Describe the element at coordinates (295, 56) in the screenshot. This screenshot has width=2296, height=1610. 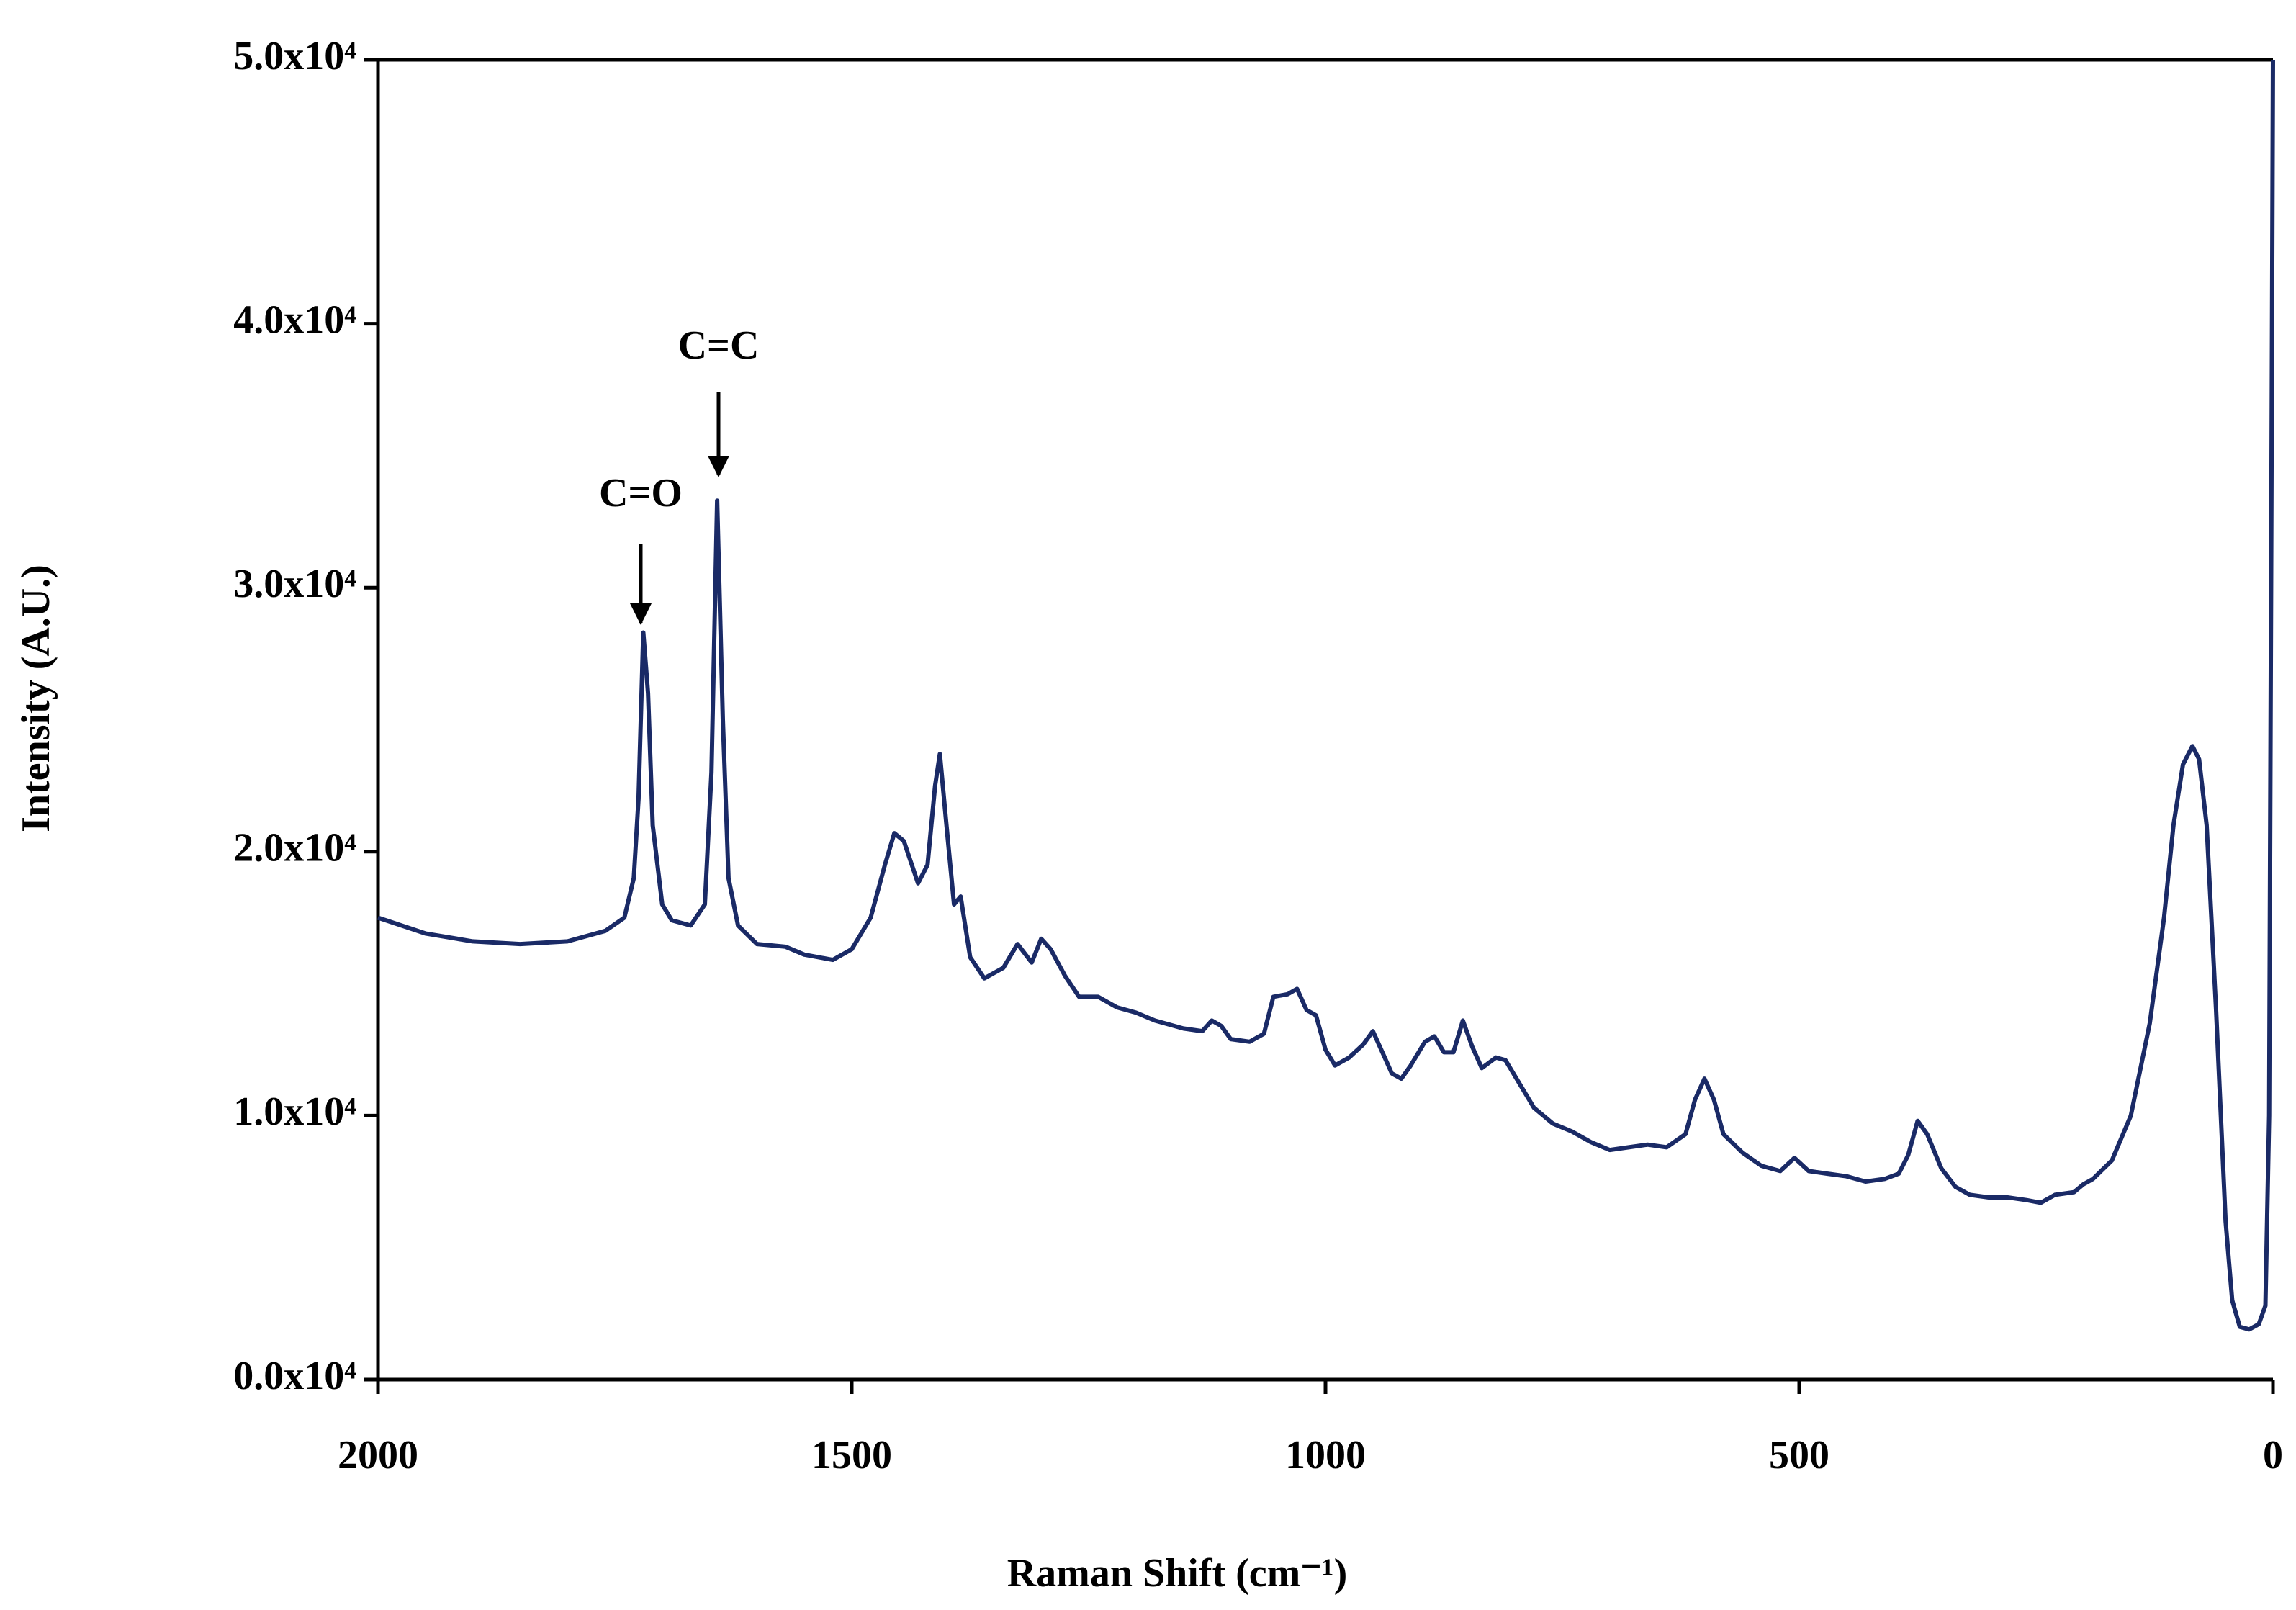
I see `y-tick-label: 5.0x10⁴` at that location.